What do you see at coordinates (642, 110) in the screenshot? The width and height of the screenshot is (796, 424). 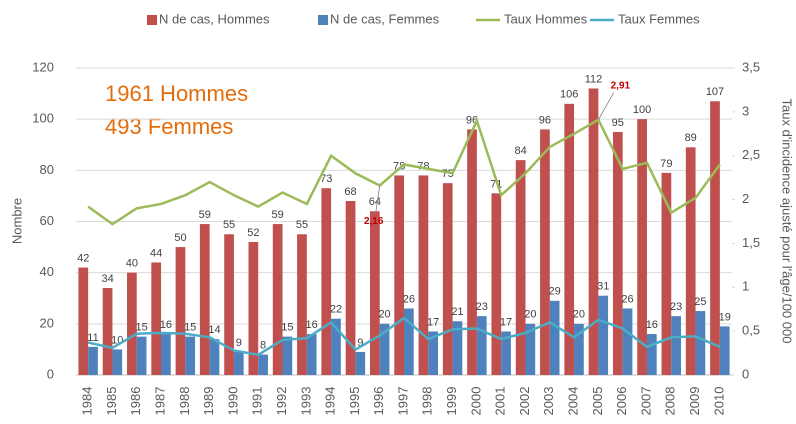 I see `bar-value-label: 100` at bounding box center [642, 110].